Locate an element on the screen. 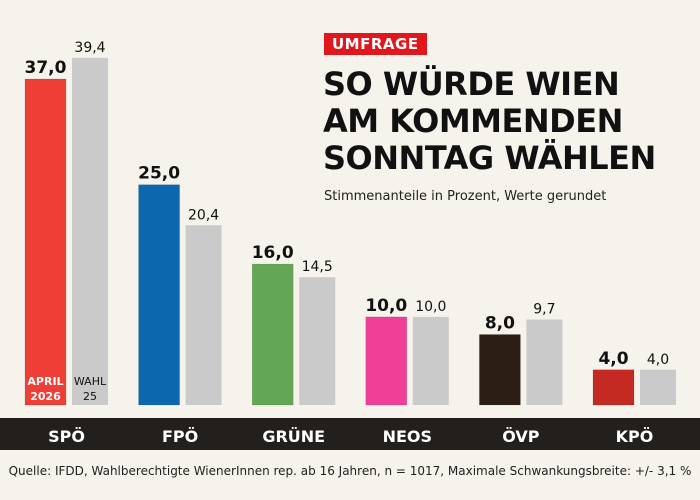  label-previous-4: 9,7 is located at coordinates (544, 310).